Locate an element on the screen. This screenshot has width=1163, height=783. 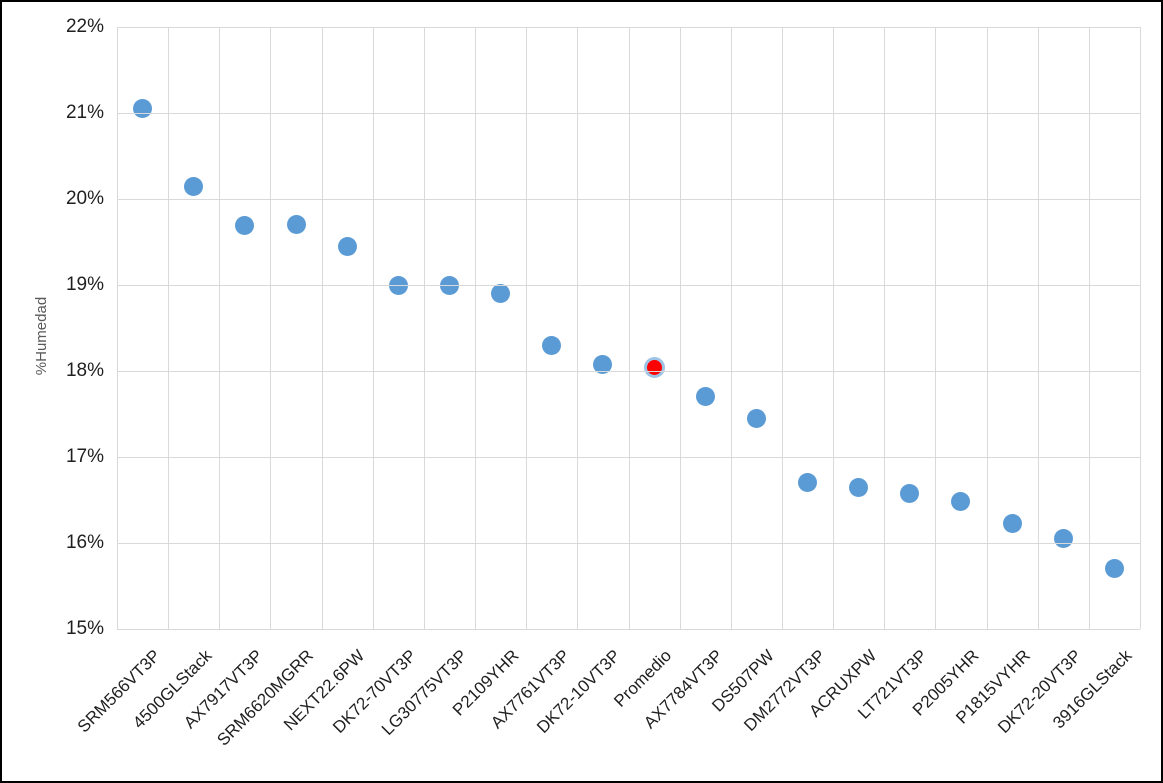
y-tick-label: 20% is located at coordinates (84, 198).